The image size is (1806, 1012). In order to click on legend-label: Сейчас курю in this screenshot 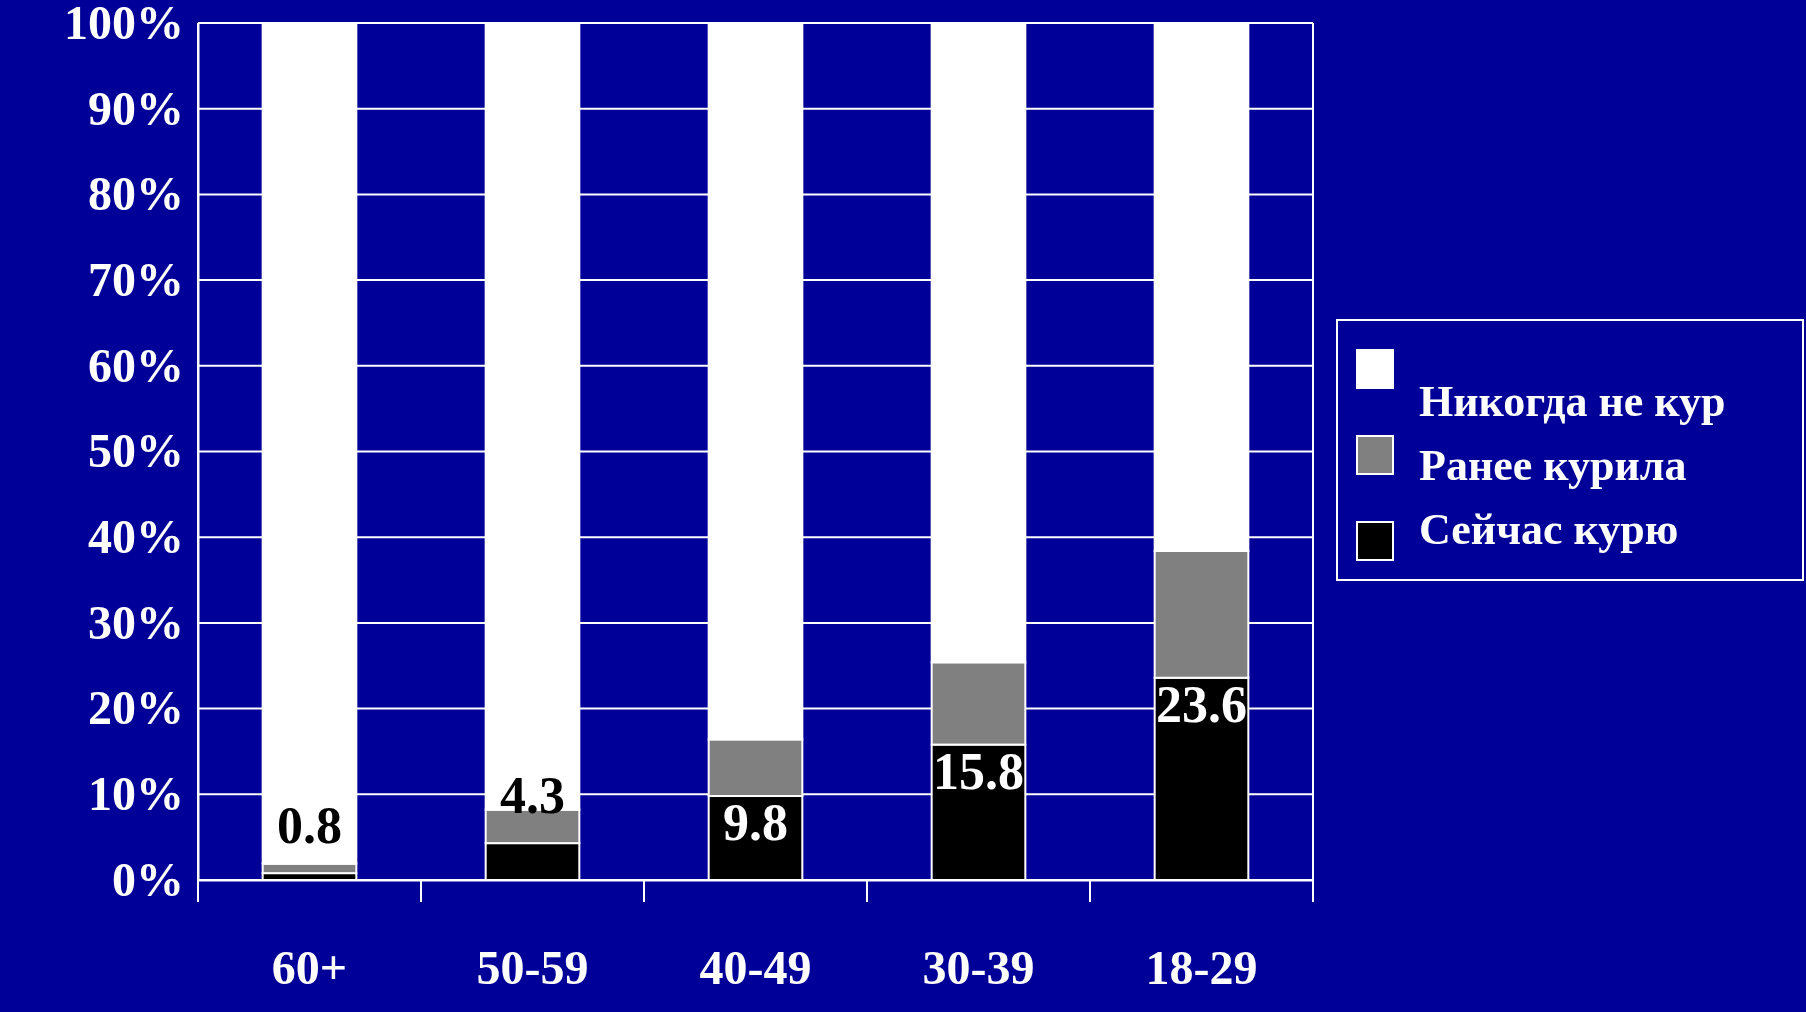, I will do `click(1549, 529)`.